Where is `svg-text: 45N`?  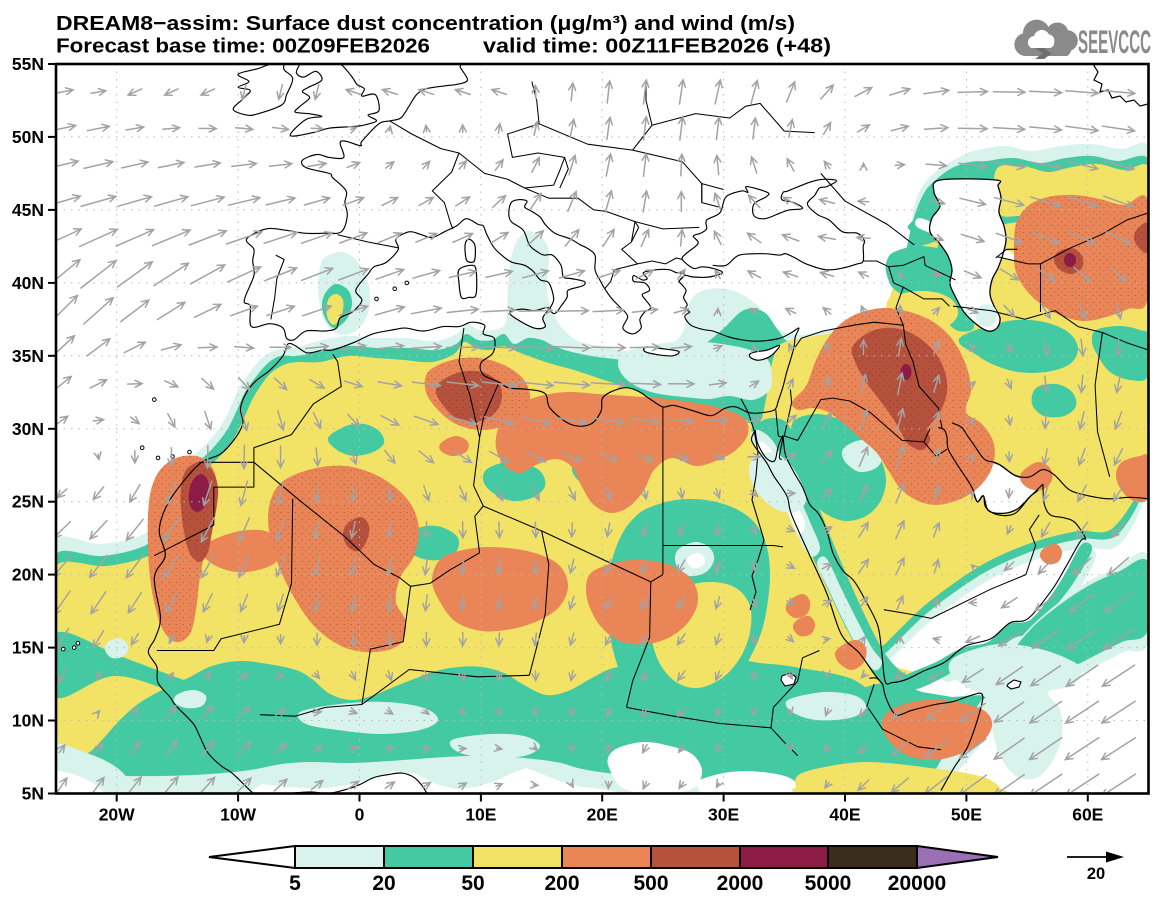
svg-text: 45N is located at coordinates (28, 210).